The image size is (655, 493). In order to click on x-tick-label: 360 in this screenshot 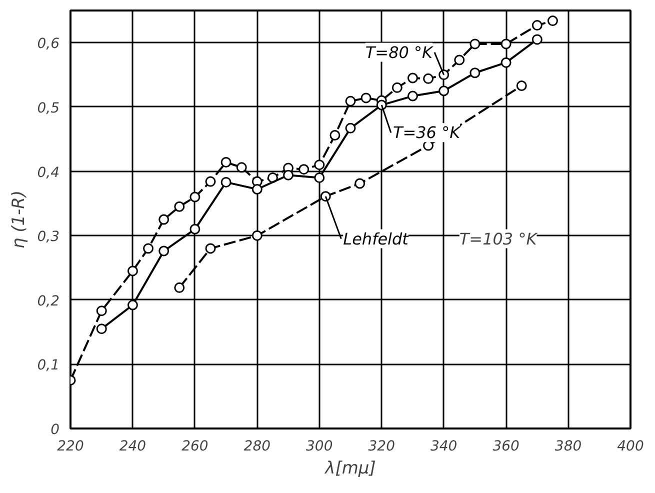, I will do `click(506, 446)`.